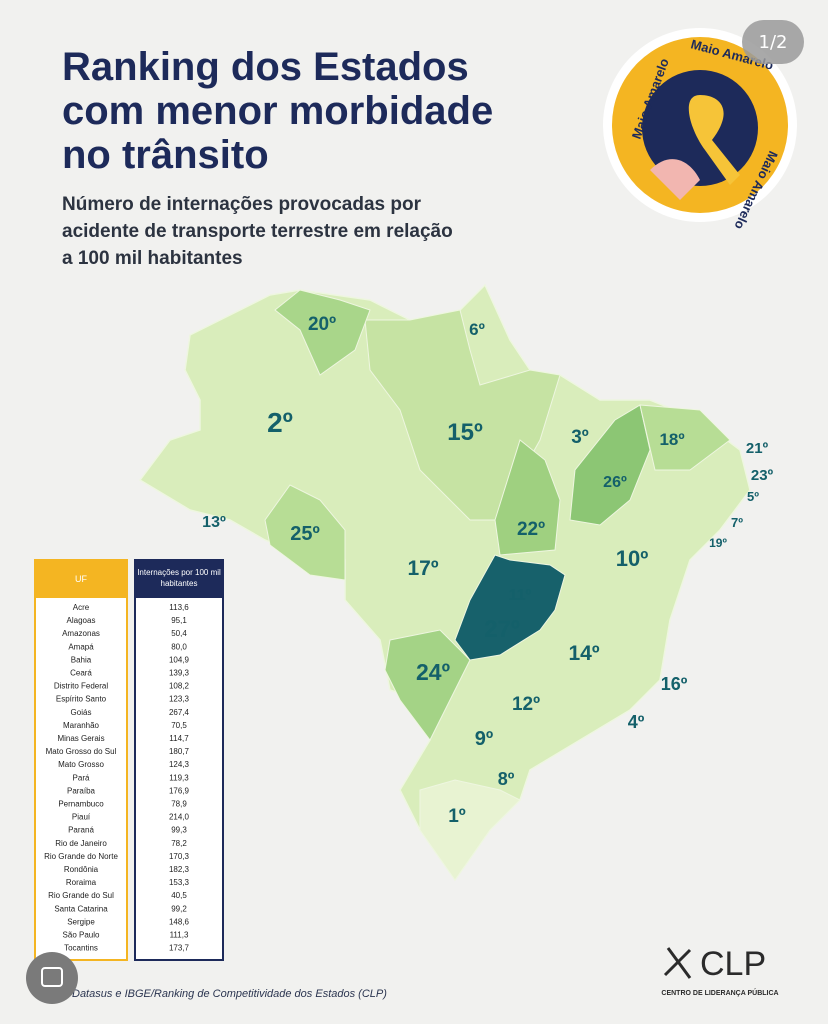 Image resolution: width=828 pixels, height=1024 pixels. I want to click on table-cell: 40,5, so click(179, 895).